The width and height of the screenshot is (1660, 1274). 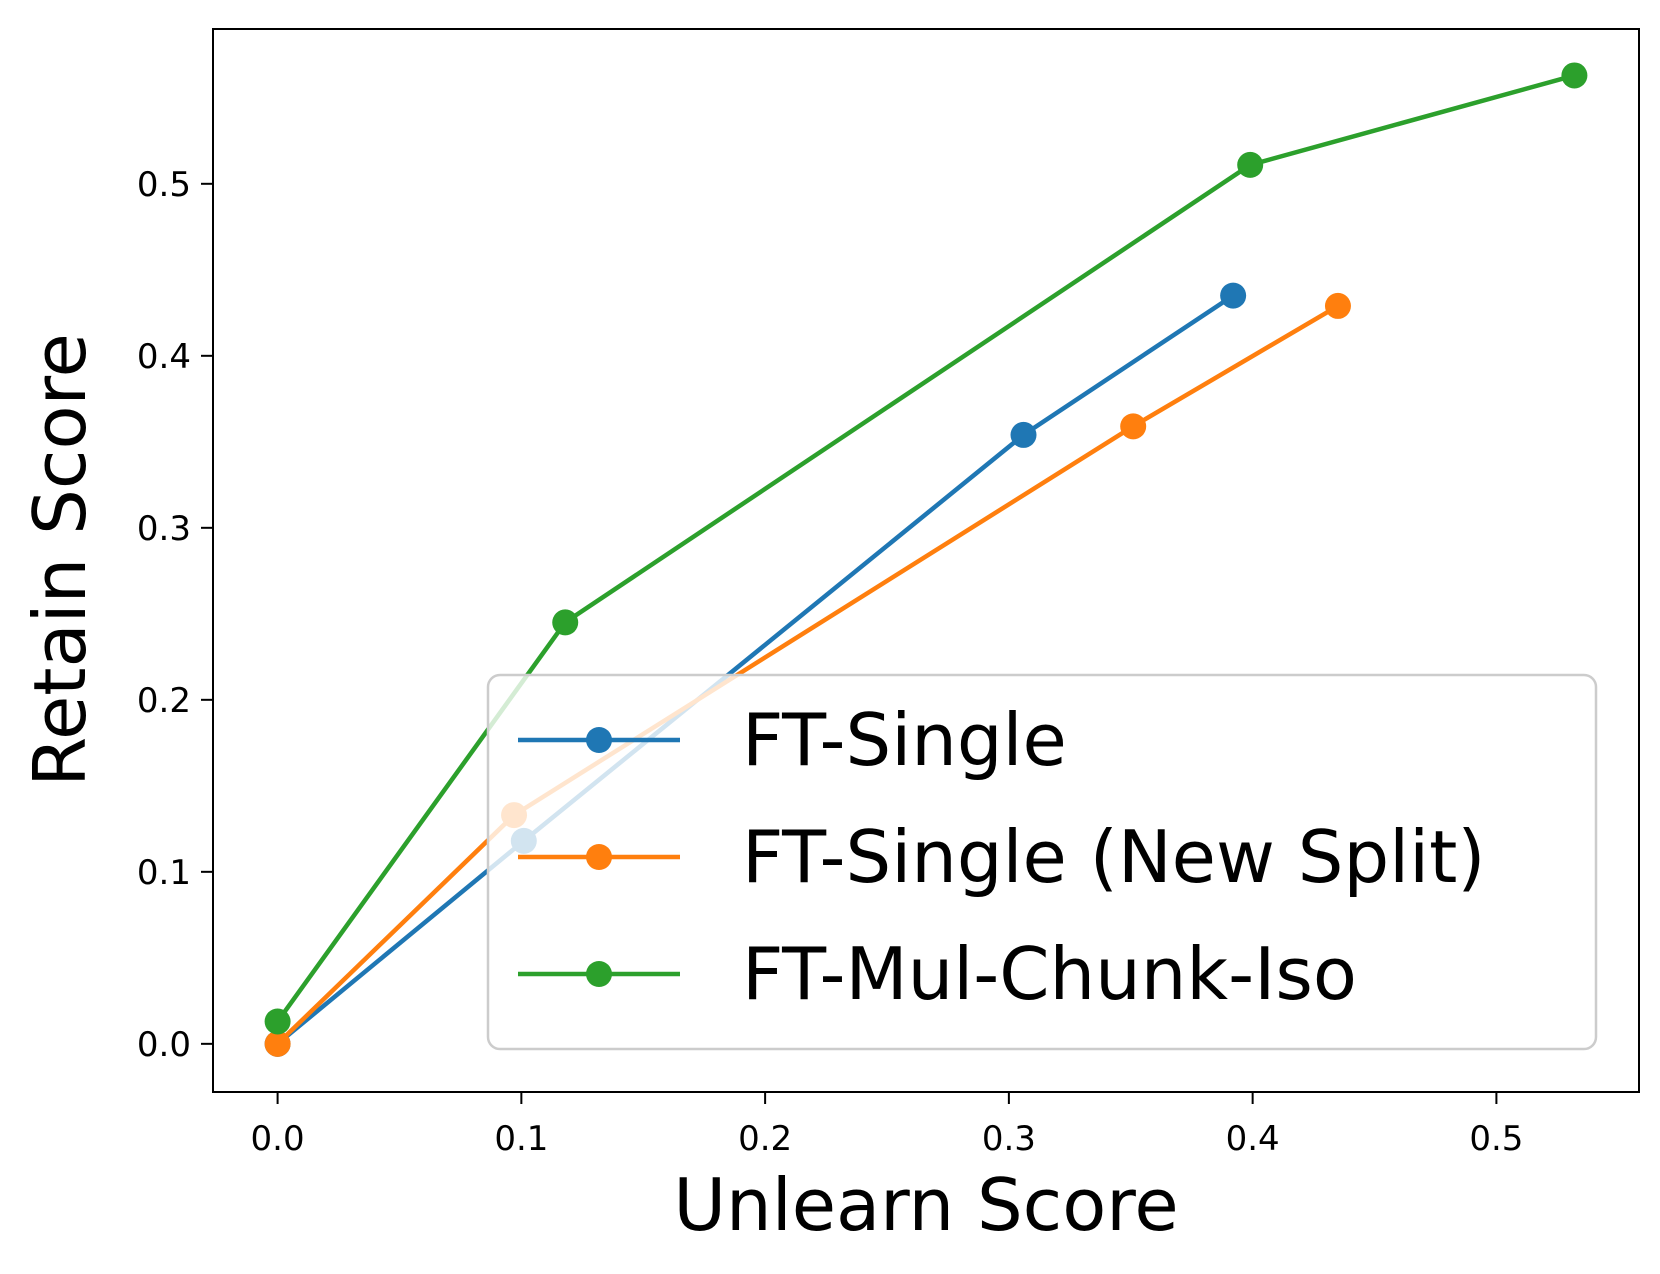 What do you see at coordinates (1496, 1139) in the screenshot?
I see `x-tick-label: 0.5` at bounding box center [1496, 1139].